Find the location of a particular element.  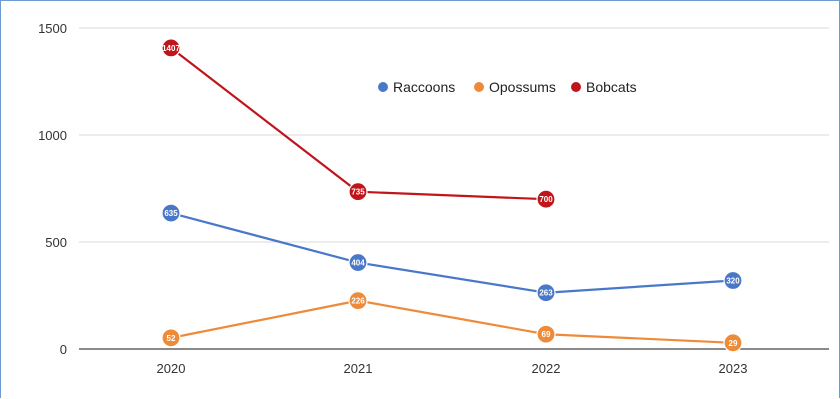

bobcats-point: 735 is located at coordinates (358, 192).